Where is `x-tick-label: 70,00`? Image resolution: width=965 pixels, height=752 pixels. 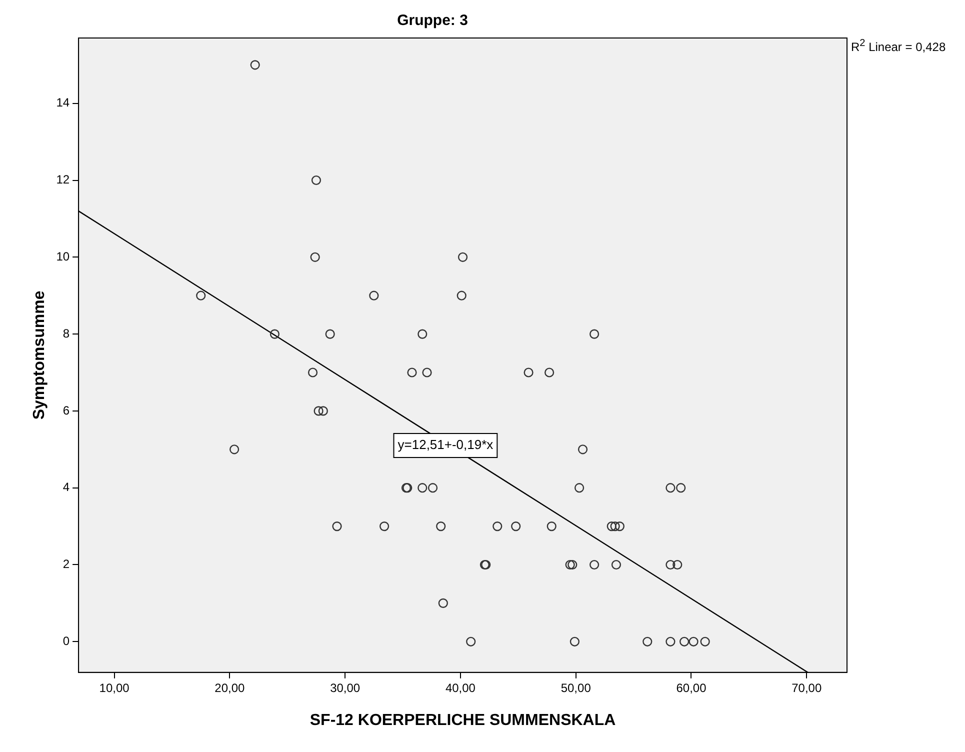 x-tick-label: 70,00 is located at coordinates (807, 687).